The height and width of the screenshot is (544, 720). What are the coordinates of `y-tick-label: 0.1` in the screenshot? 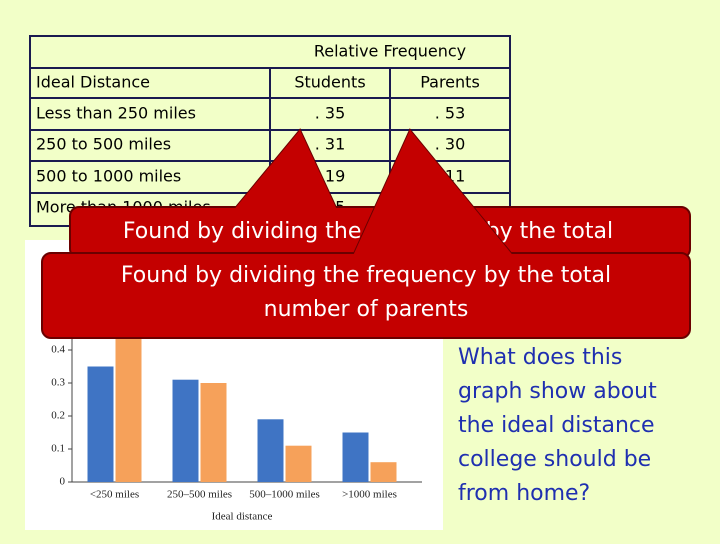 It's located at (58, 449).